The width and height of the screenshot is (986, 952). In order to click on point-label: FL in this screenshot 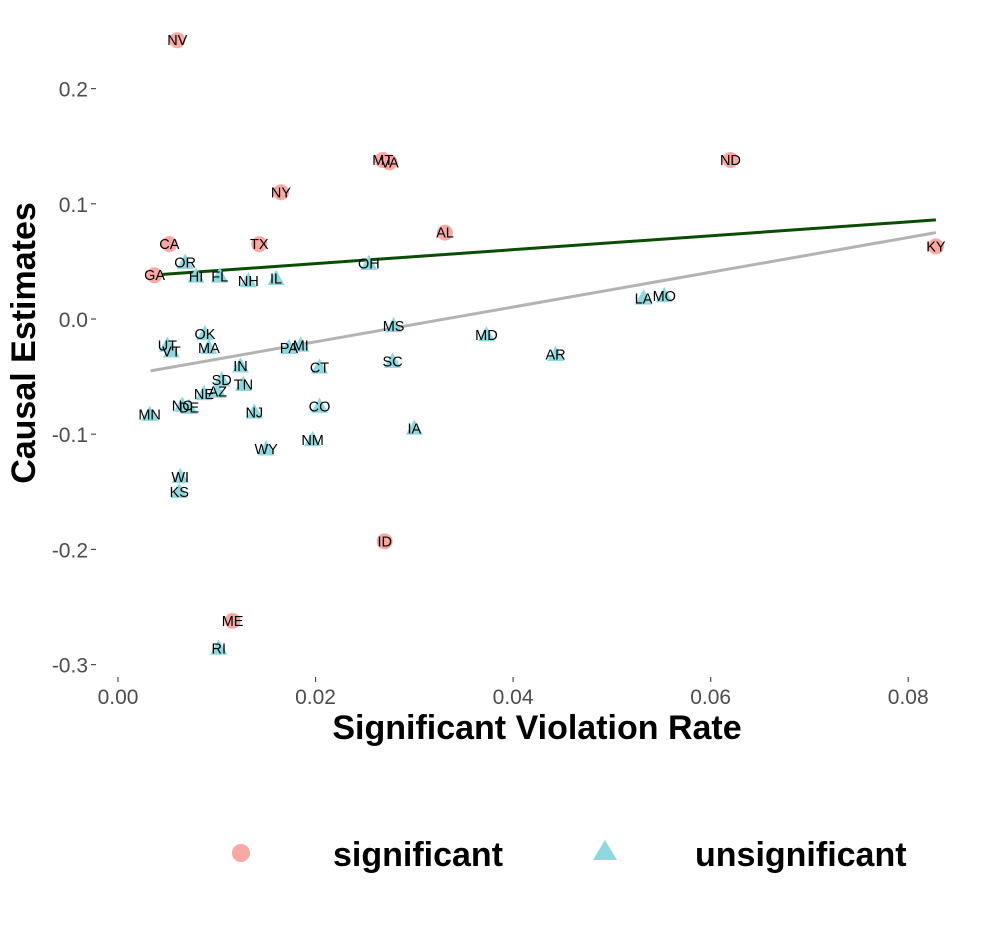, I will do `click(219, 277)`.